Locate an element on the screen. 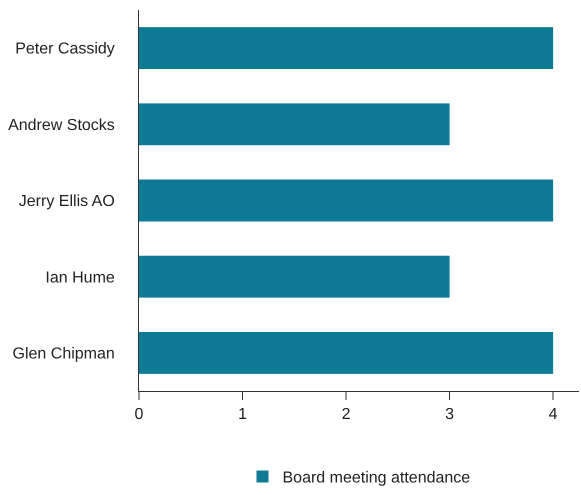 The image size is (581, 495). legend-label: Board meeting attendance is located at coordinates (376, 478).